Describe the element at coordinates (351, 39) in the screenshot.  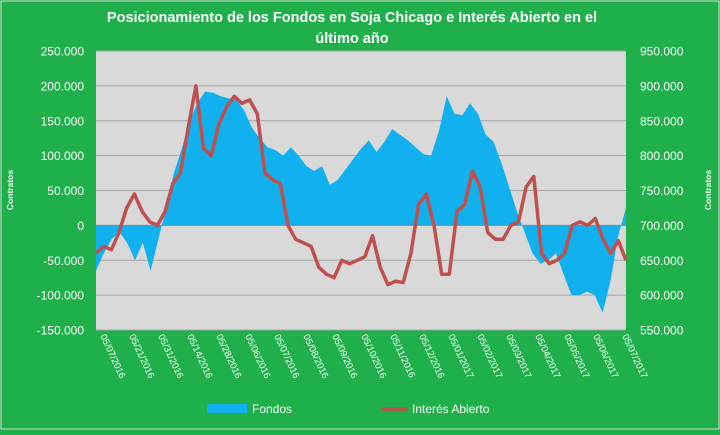
I see `chart-title-line-2: último año` at that location.